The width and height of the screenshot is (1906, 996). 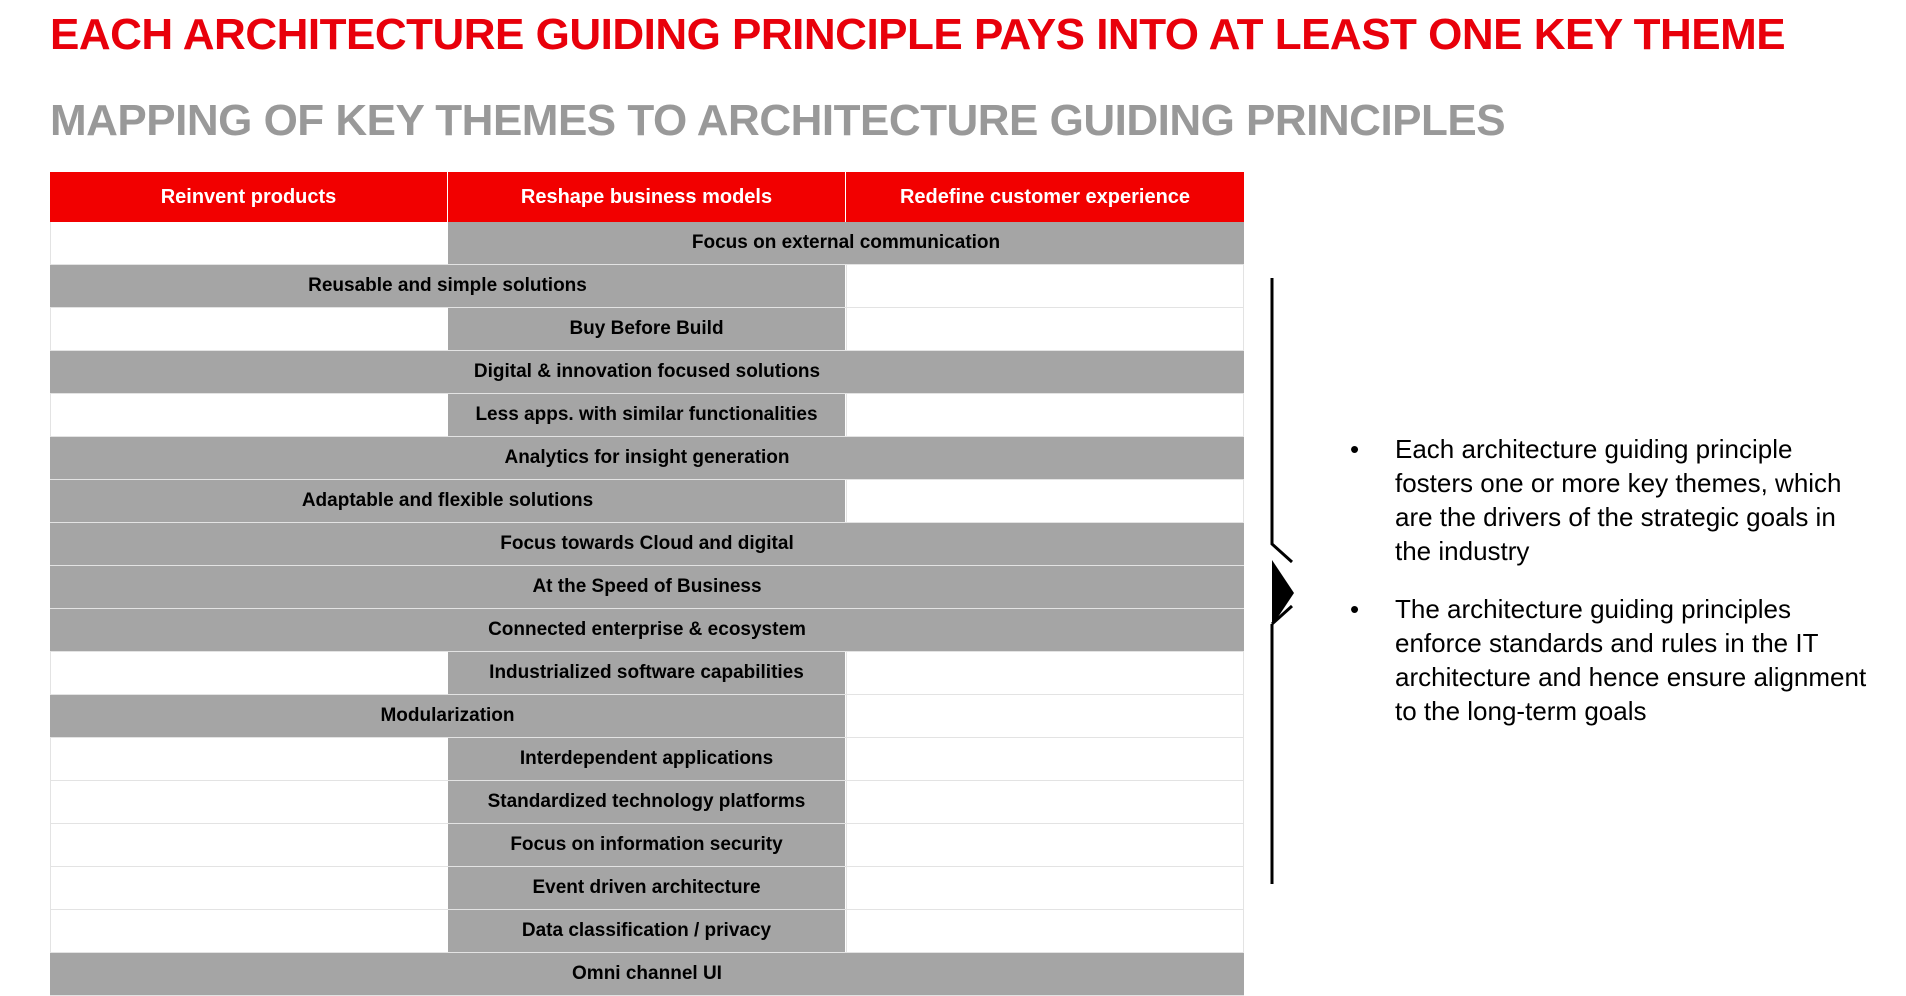 I want to click on principle-row: Digital & innovation focused solutions, so click(x=647, y=372).